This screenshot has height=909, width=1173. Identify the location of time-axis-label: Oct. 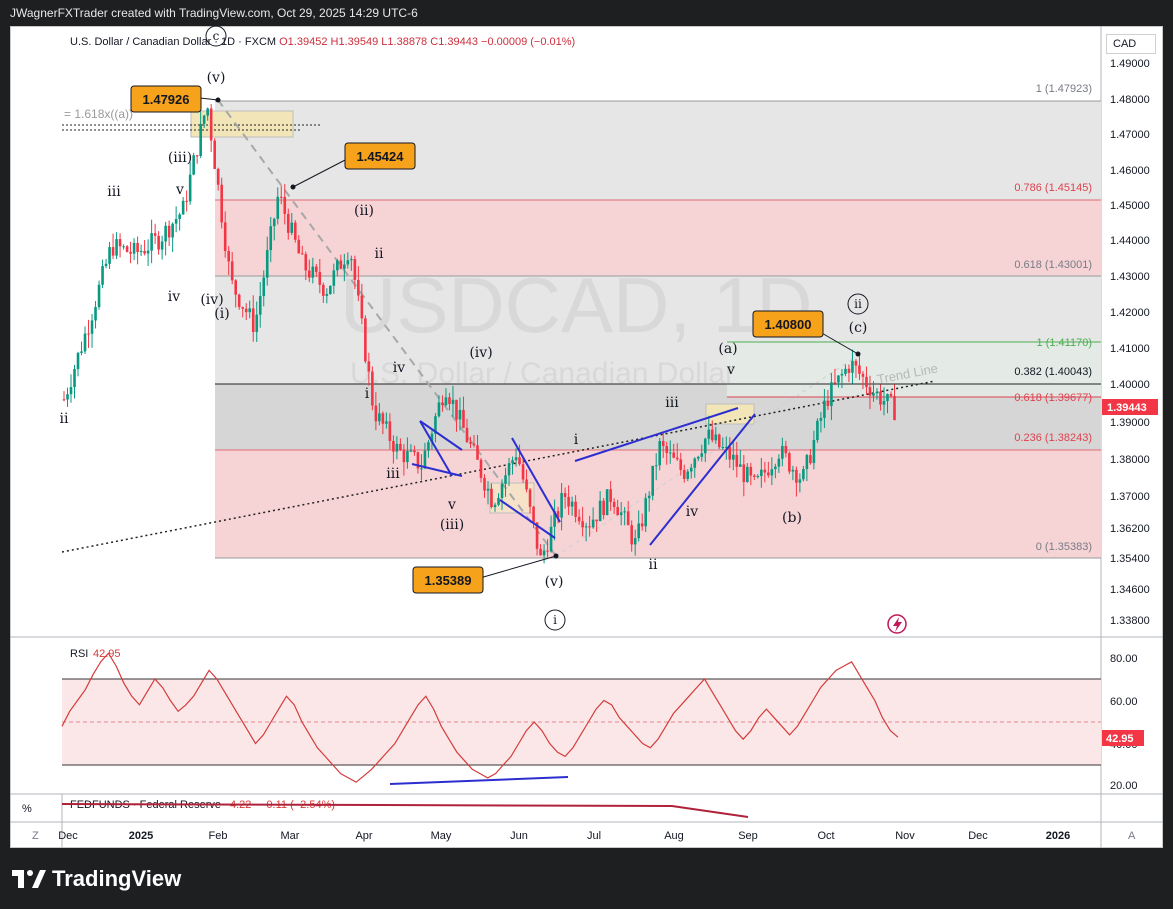
(825, 836).